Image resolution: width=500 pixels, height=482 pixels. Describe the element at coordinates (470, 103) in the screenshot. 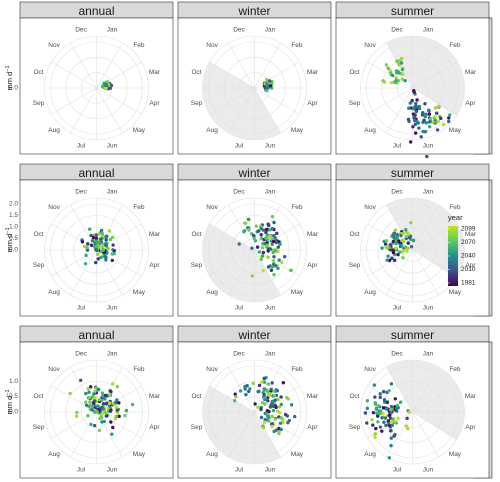

I see `month-label-0-2-3: Apr` at that location.